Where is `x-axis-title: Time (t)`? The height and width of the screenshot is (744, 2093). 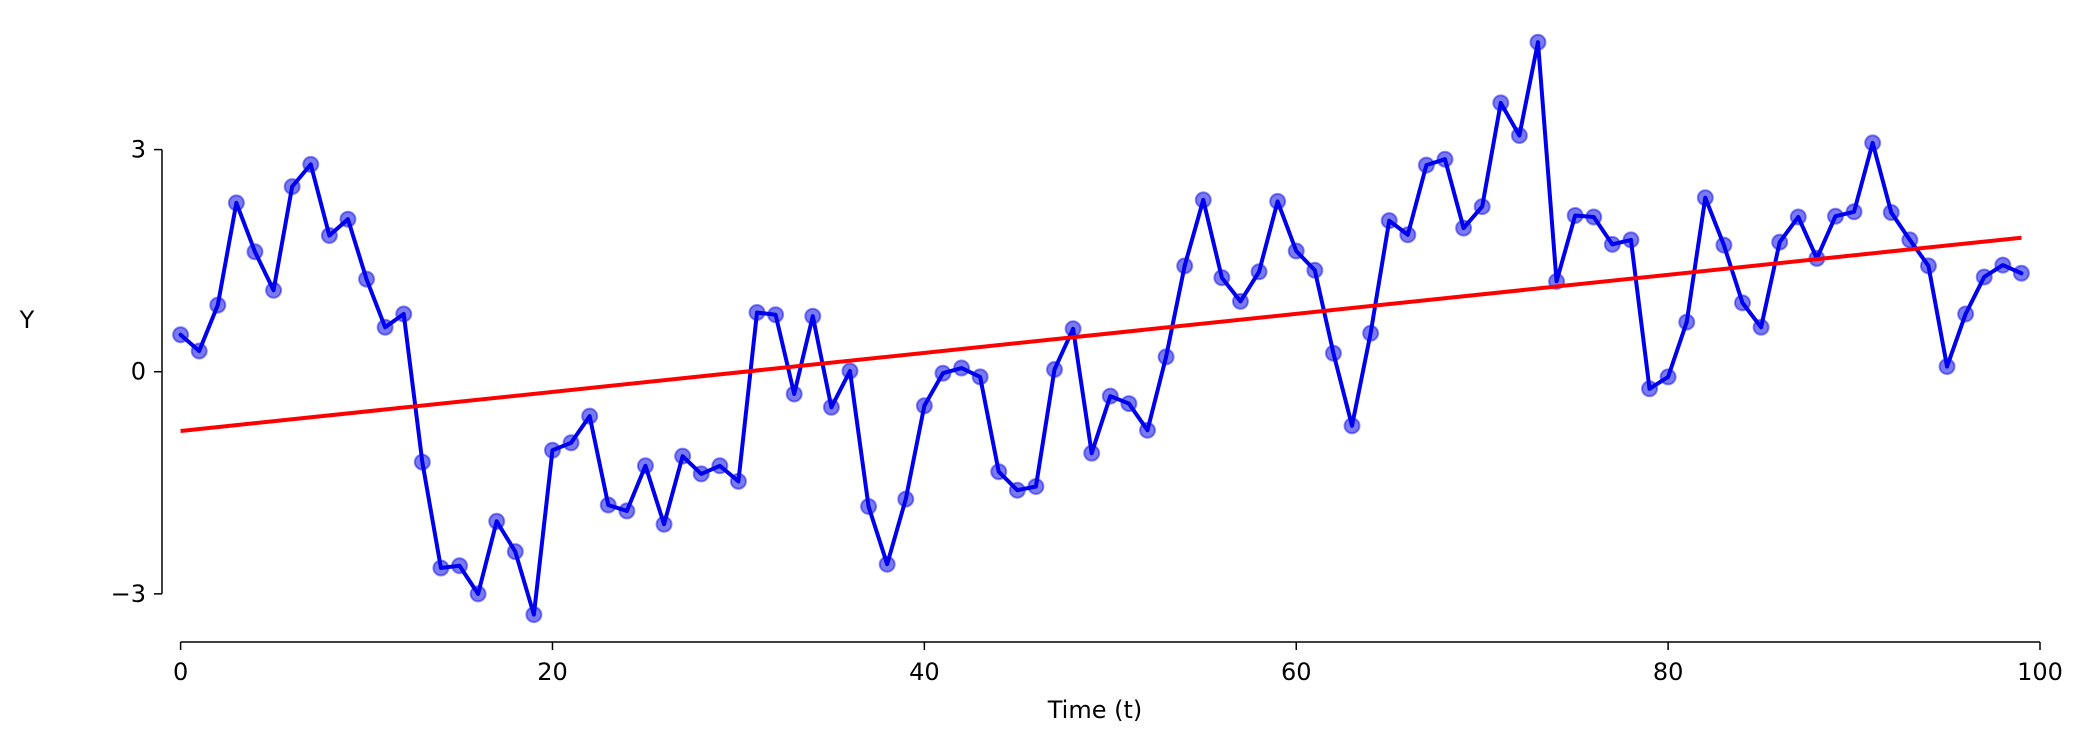 x-axis-title: Time (t) is located at coordinates (1095, 710).